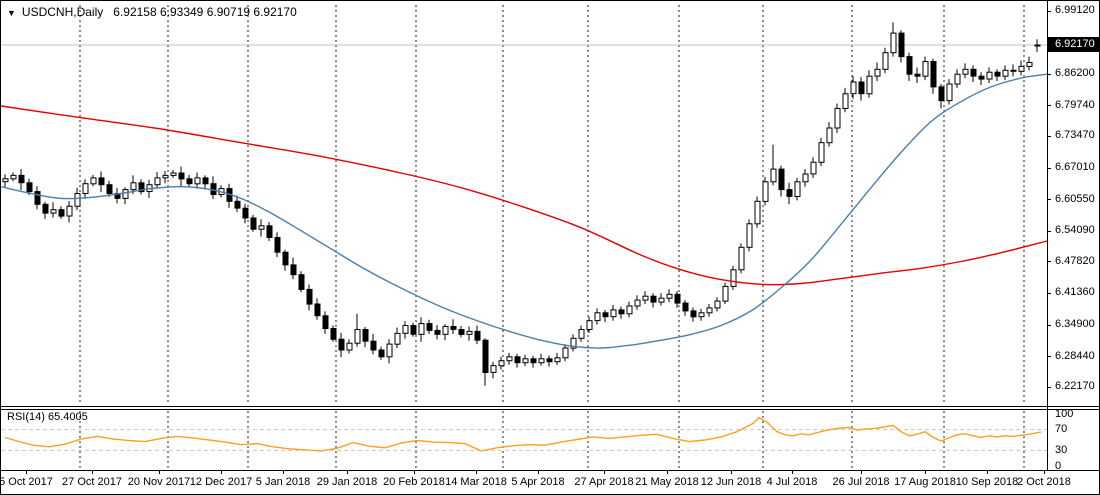  I want to click on symbol-dropdown-icon: ▼, so click(11, 13).